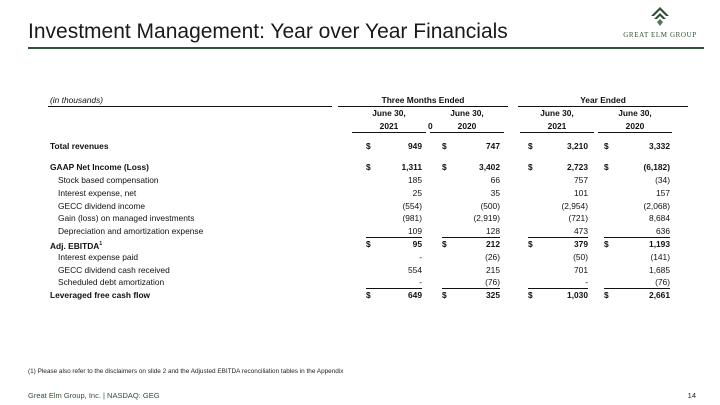 The image size is (720, 405). I want to click on row-label: Adj. EBITDA1, so click(76, 245).